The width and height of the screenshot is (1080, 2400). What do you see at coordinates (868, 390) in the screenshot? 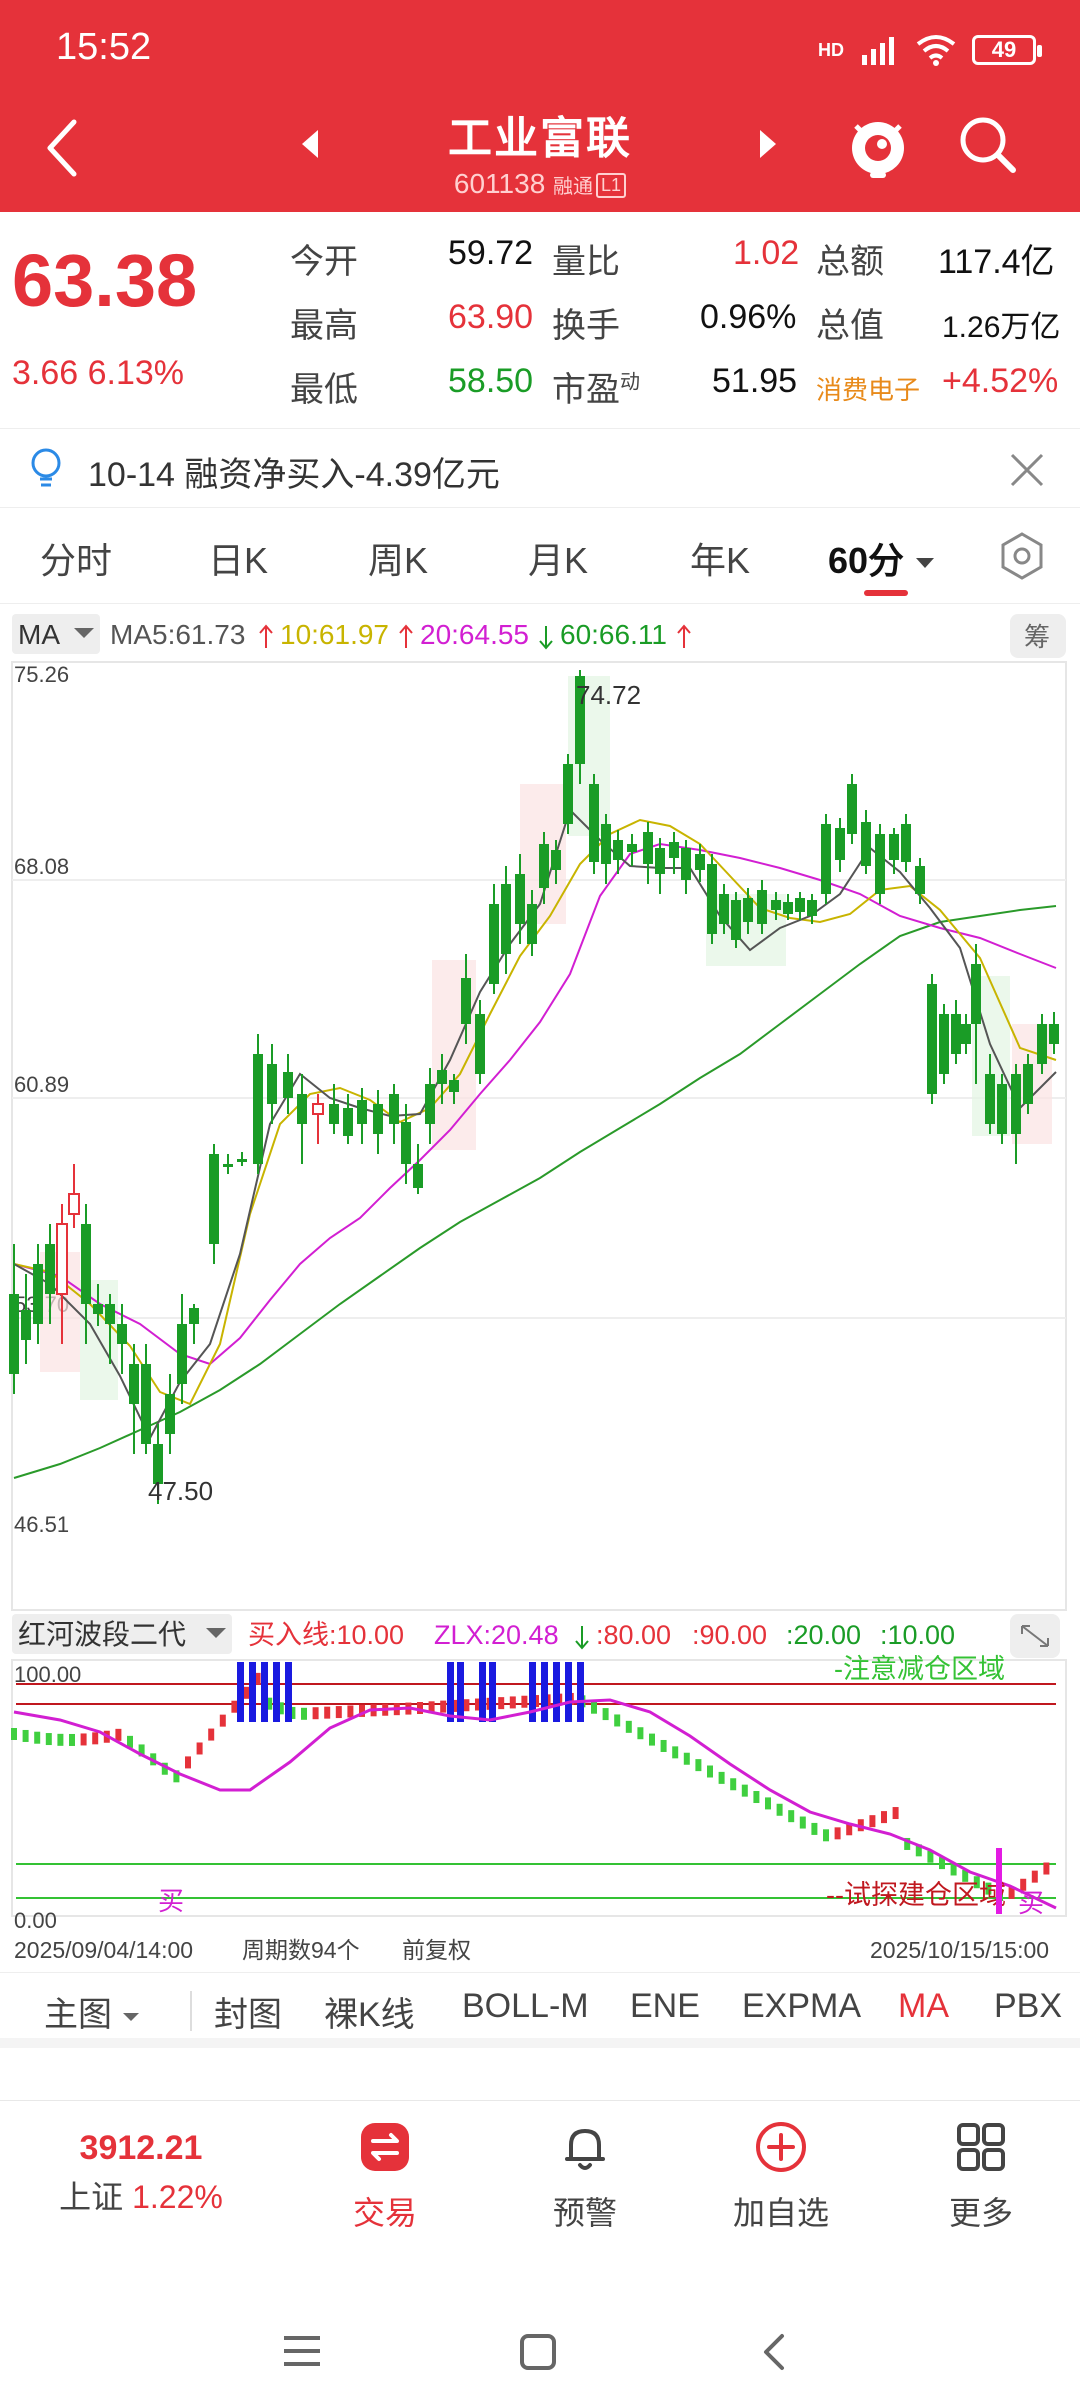
I see `sector-label: 消费电子` at bounding box center [868, 390].